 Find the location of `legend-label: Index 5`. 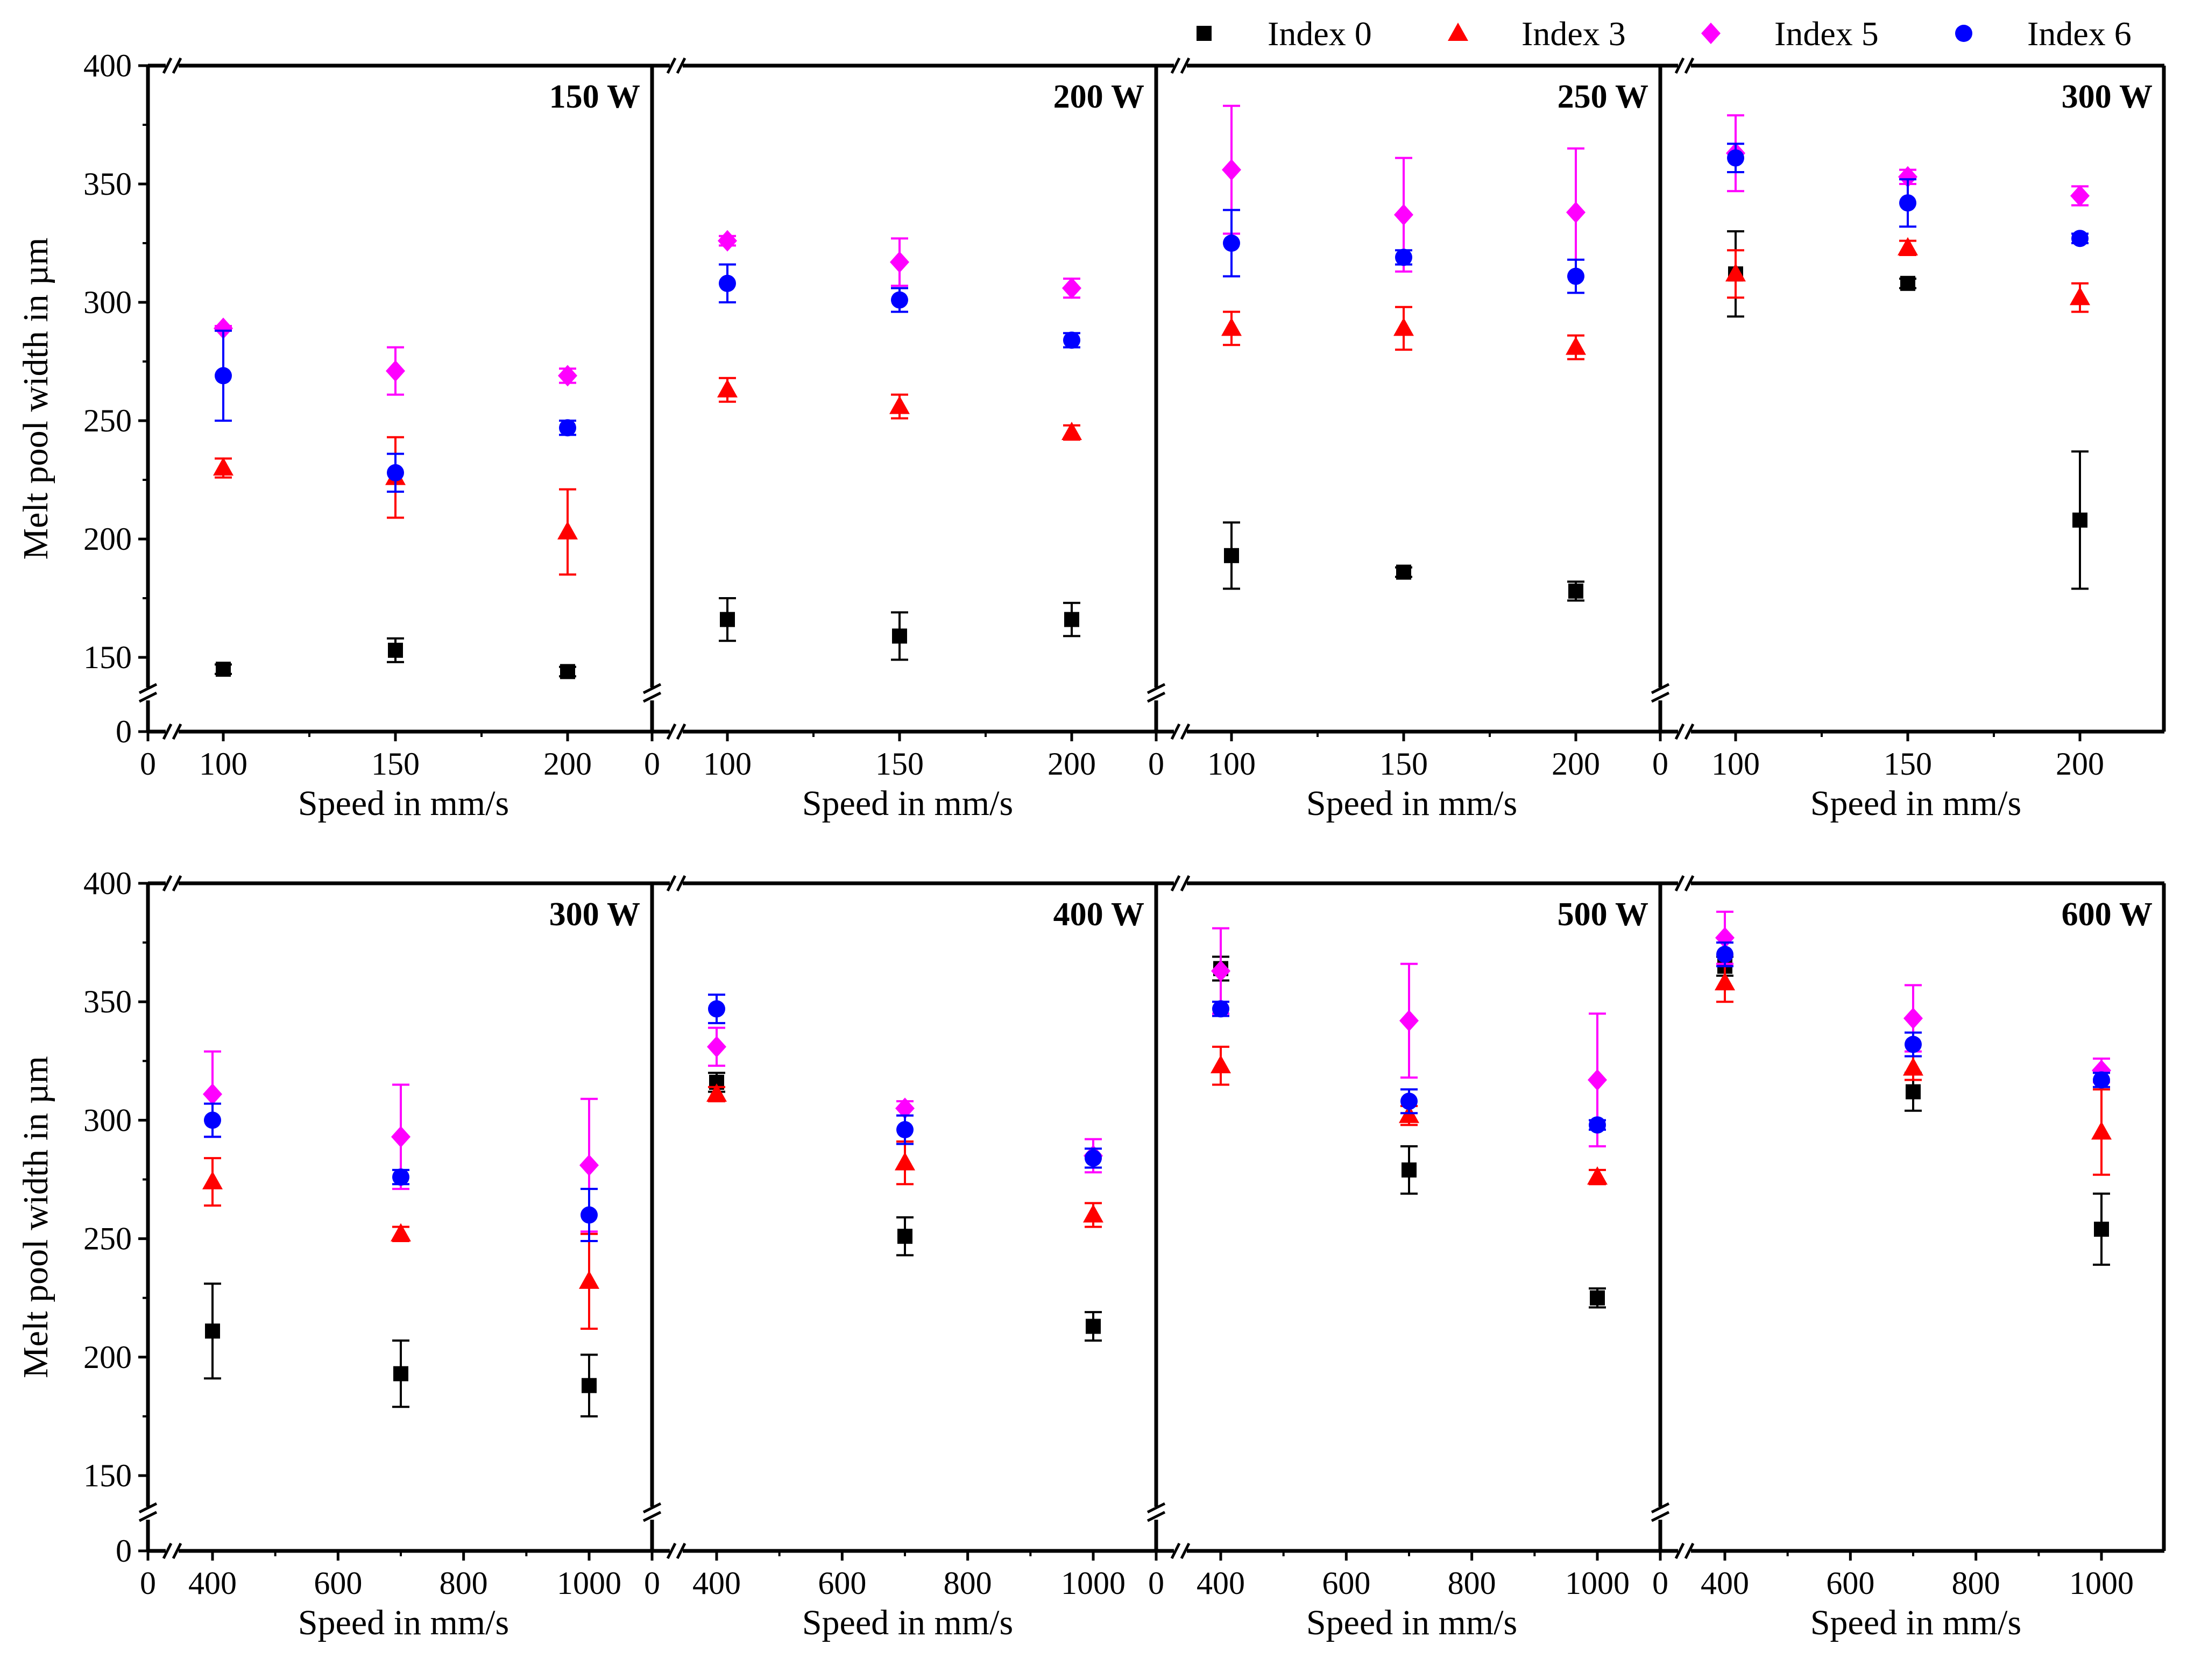

legend-label: Index 5 is located at coordinates (1826, 34).